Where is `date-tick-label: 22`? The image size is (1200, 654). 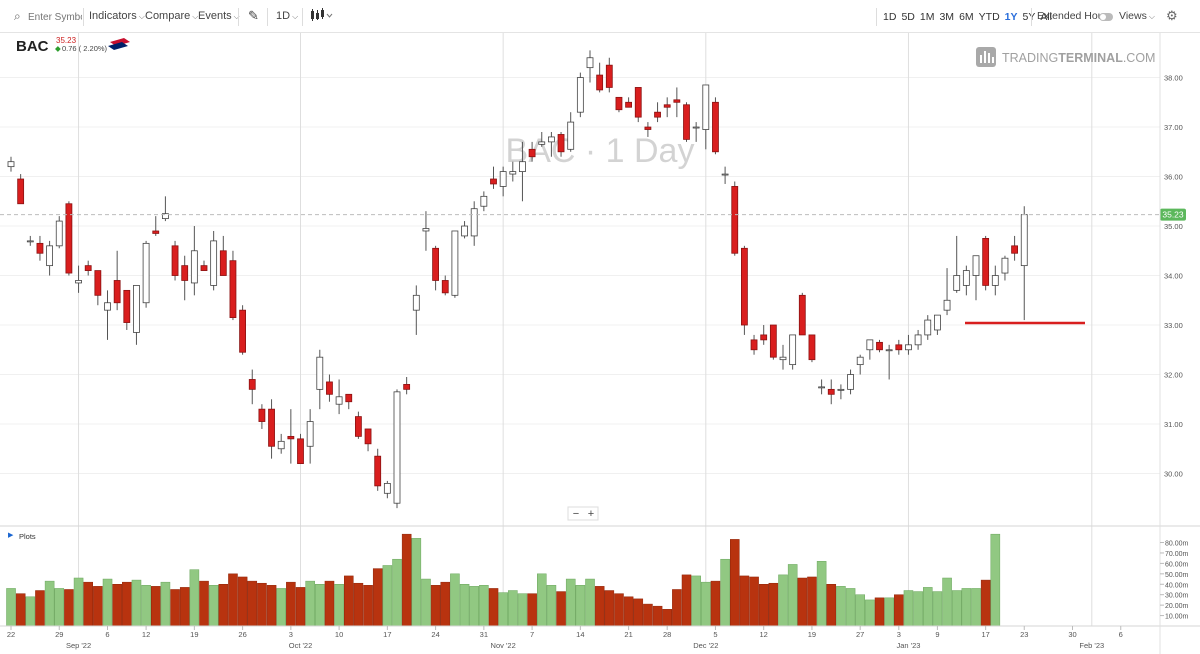 date-tick-label: 22 is located at coordinates (11, 634).